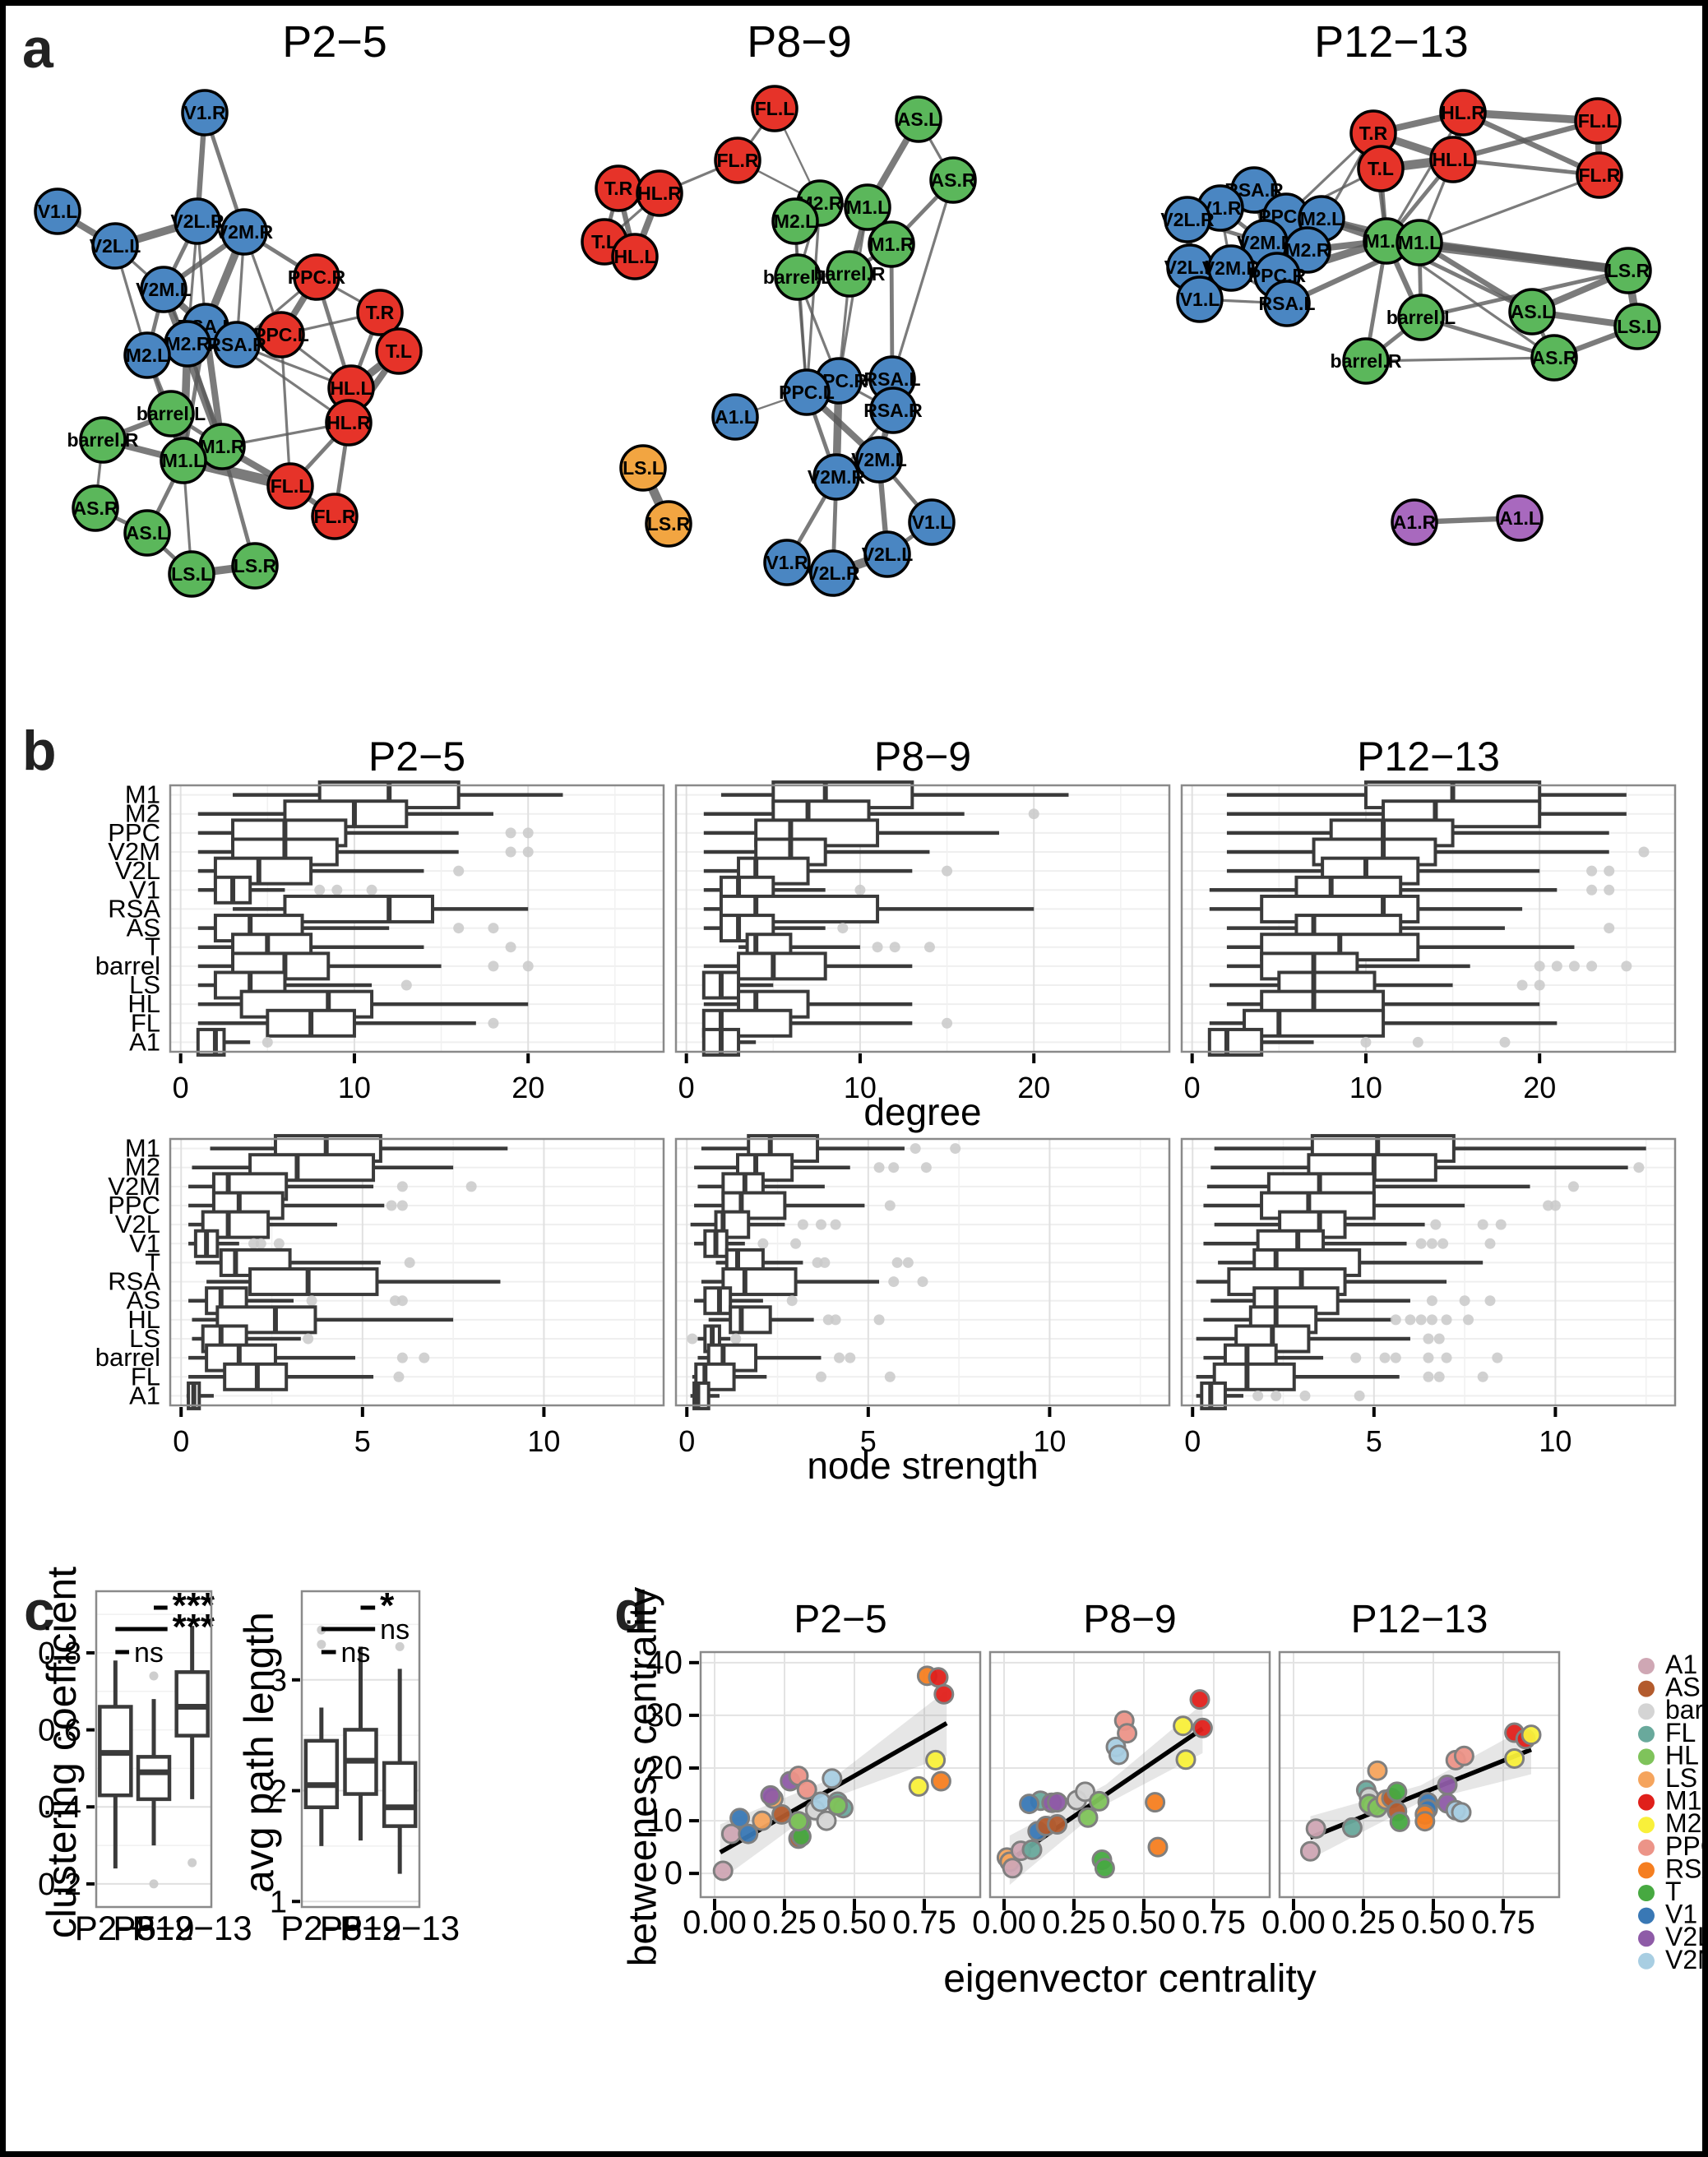 The image size is (1708, 2157). What do you see at coordinates (143, 1301) in the screenshot?
I see `category-label: AS` at bounding box center [143, 1301].